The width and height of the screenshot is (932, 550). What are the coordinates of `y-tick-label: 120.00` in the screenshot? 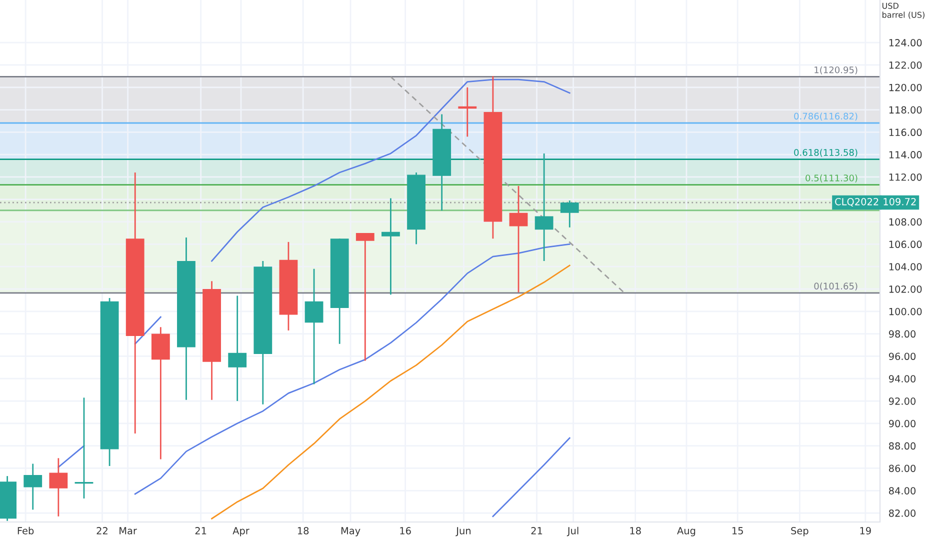 It's located at (905, 88).